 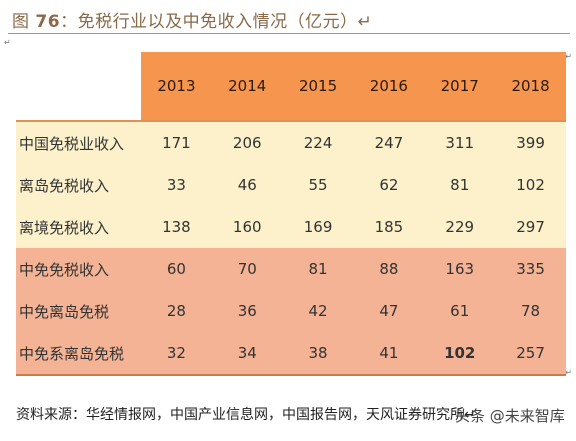 What do you see at coordinates (48, 22) in the screenshot?
I see `figure-number: 76` at bounding box center [48, 22].